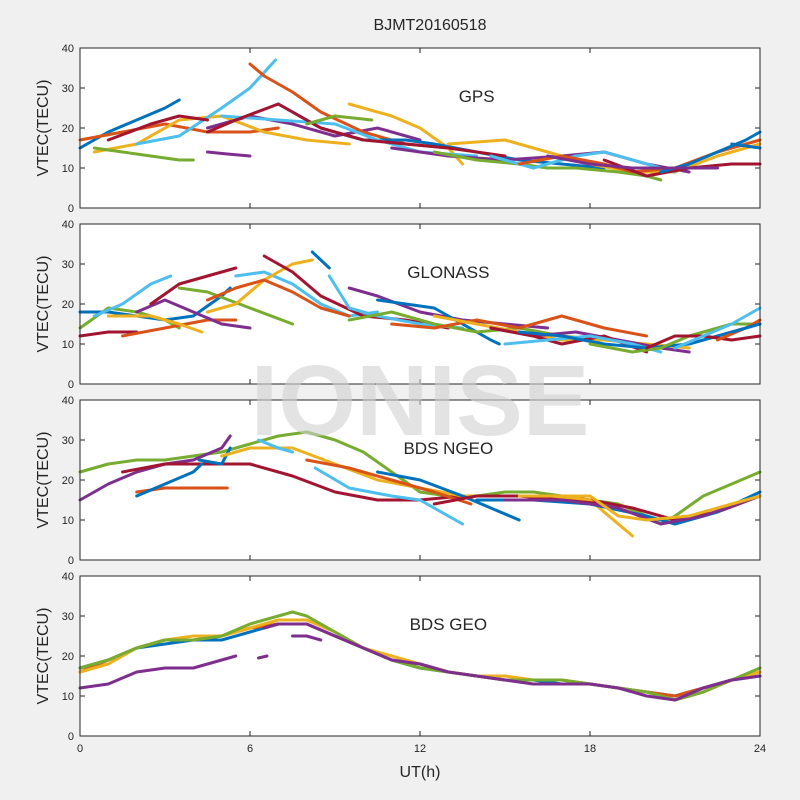 The height and width of the screenshot is (800, 800). What do you see at coordinates (448, 624) in the screenshot?
I see `panel-label: BDS GEO` at bounding box center [448, 624].